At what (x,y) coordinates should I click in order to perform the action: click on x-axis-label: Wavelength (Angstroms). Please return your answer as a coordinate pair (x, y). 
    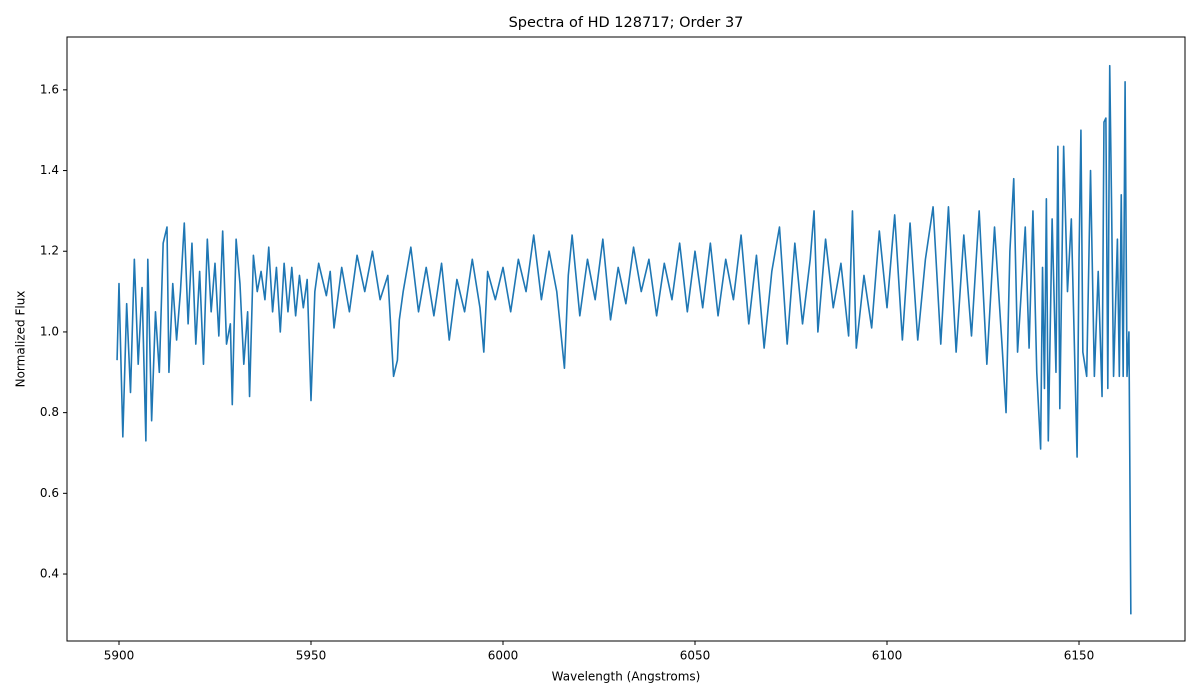
    Looking at the image, I should click on (626, 677).